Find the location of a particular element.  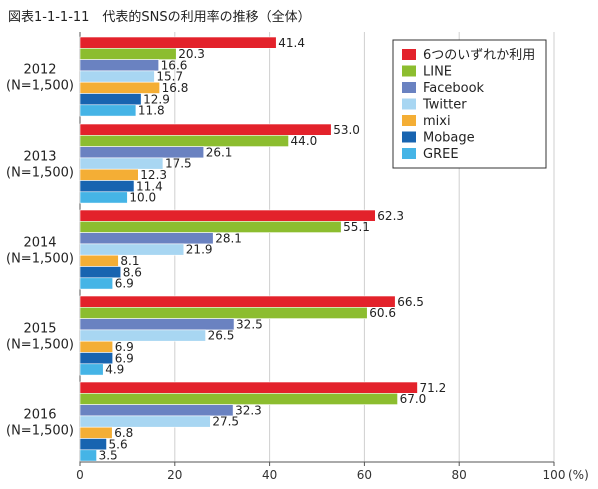

x-unit-label: (%) is located at coordinates (578, 475).